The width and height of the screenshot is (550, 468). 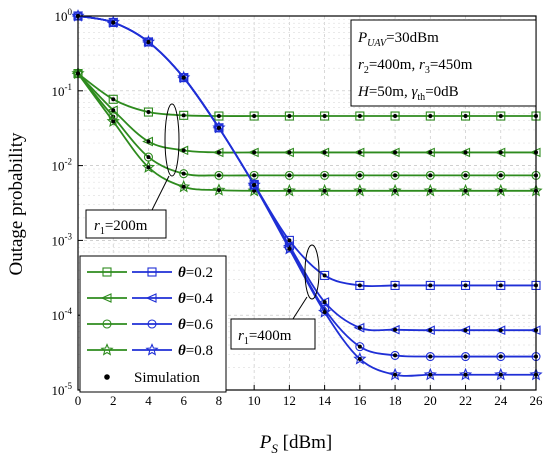 I want to click on x-tick-label: 16, so click(x=360, y=400).